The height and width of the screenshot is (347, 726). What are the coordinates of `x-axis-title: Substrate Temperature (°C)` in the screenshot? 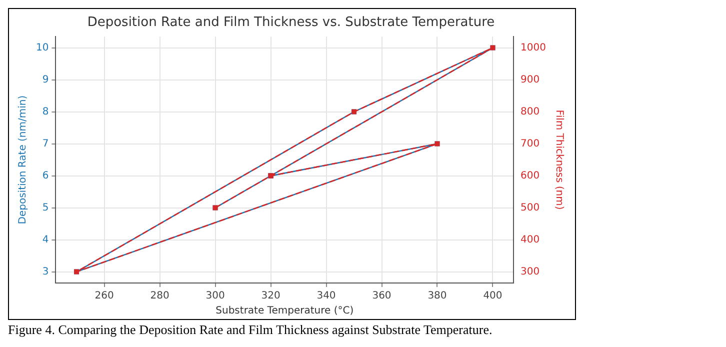 It's located at (285, 311).